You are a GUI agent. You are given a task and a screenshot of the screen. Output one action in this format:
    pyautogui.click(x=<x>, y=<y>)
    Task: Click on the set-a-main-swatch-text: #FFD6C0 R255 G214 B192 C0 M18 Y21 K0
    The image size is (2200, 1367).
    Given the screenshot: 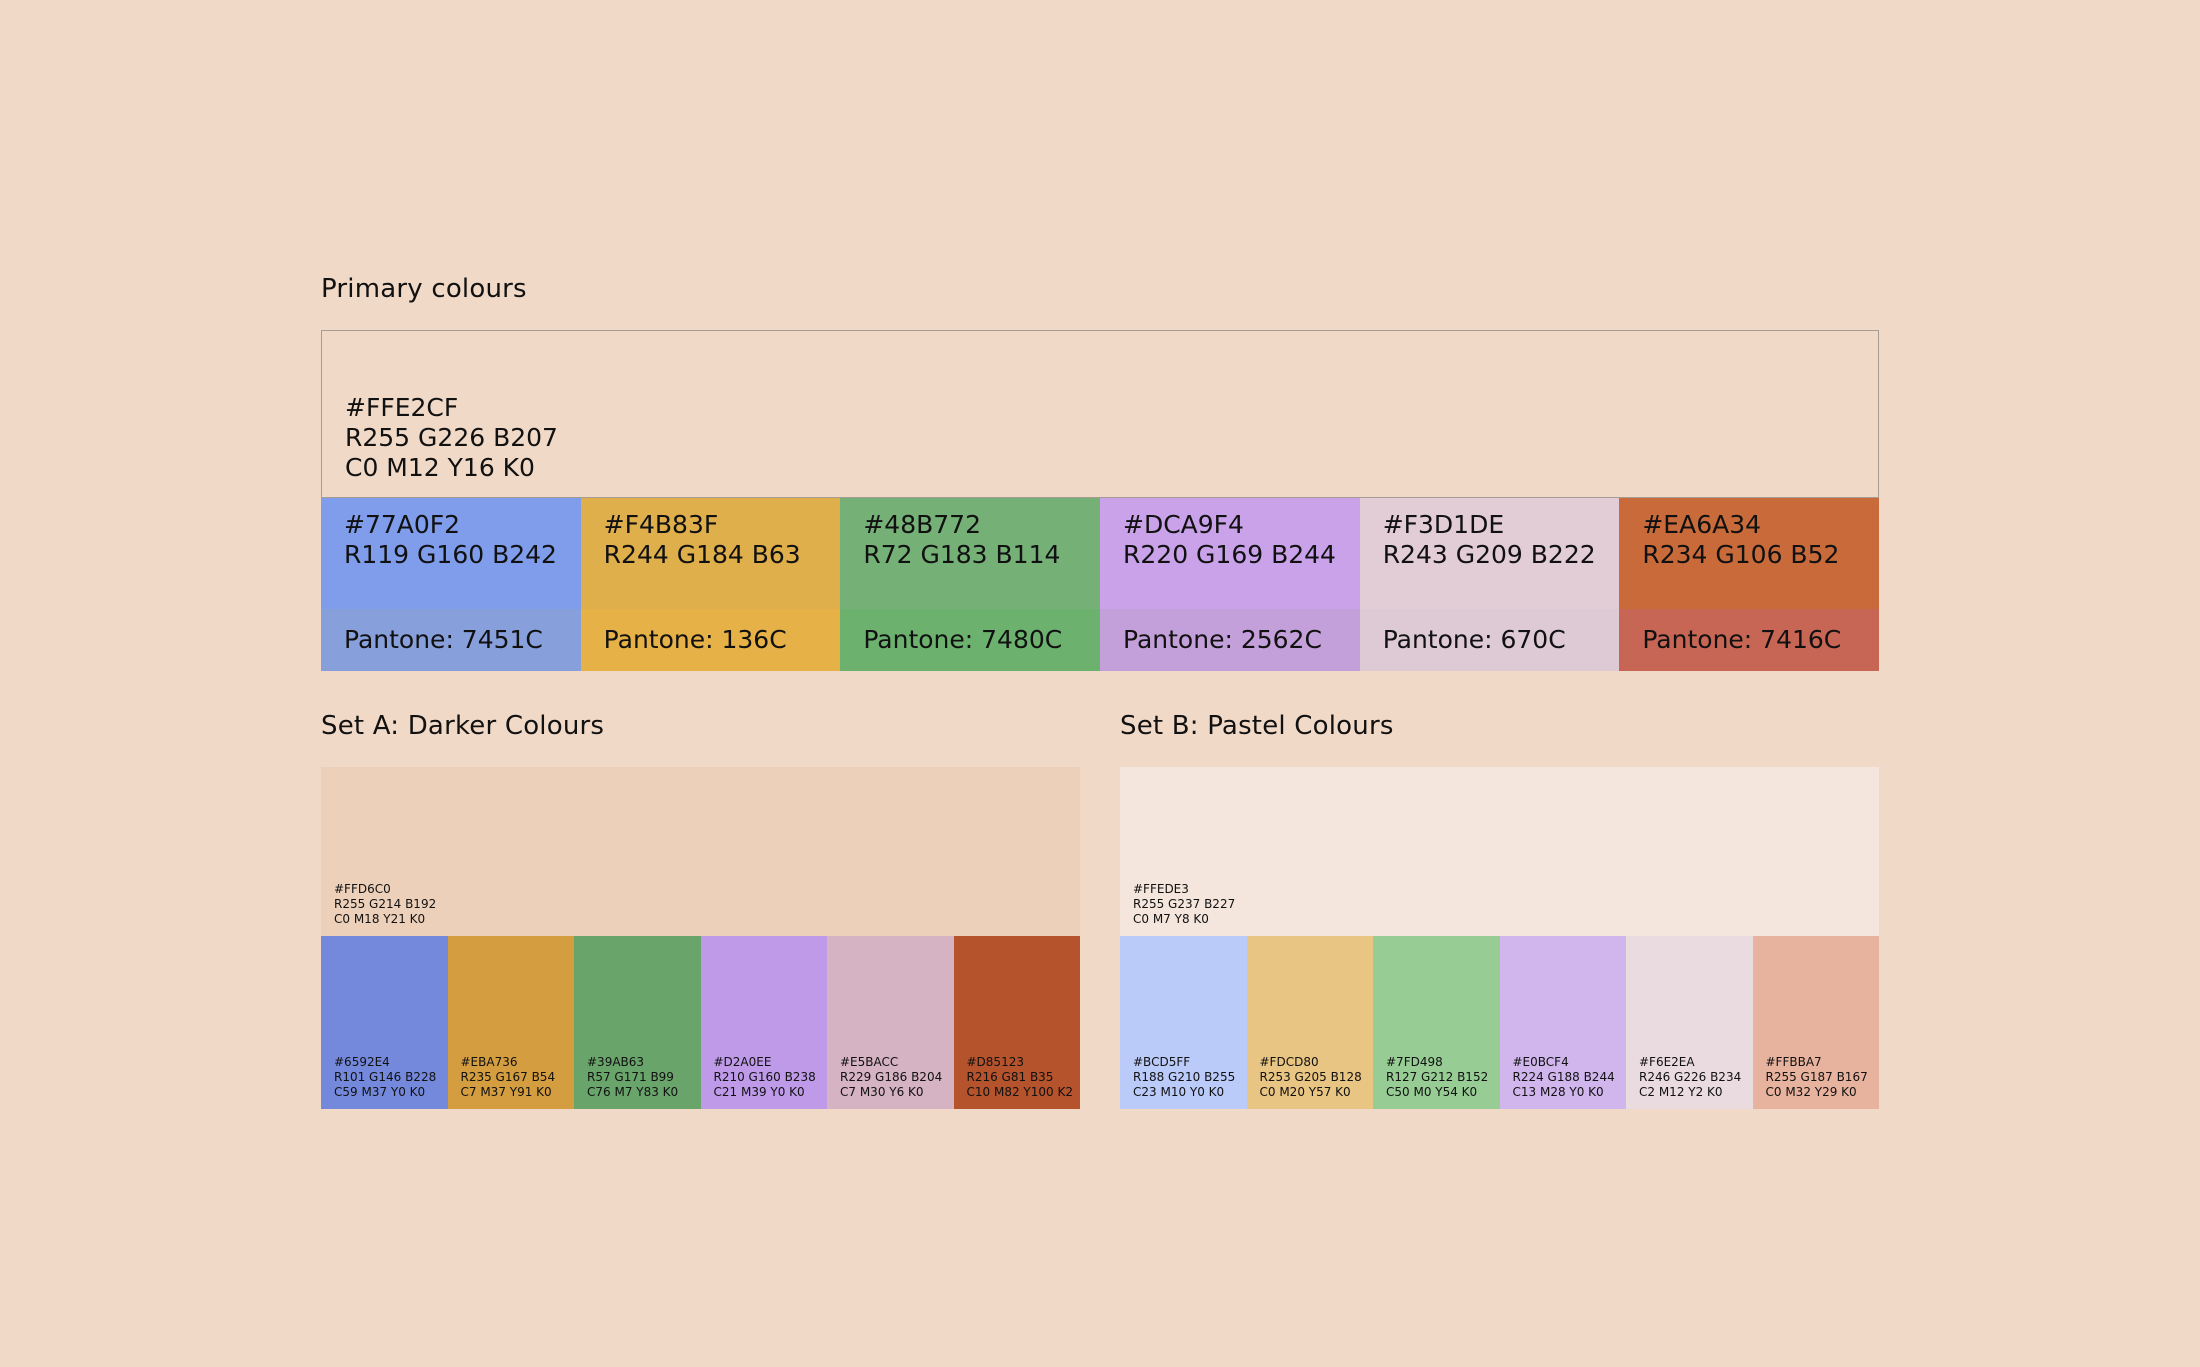 What is the action you would take?
    pyautogui.click(x=385, y=904)
    